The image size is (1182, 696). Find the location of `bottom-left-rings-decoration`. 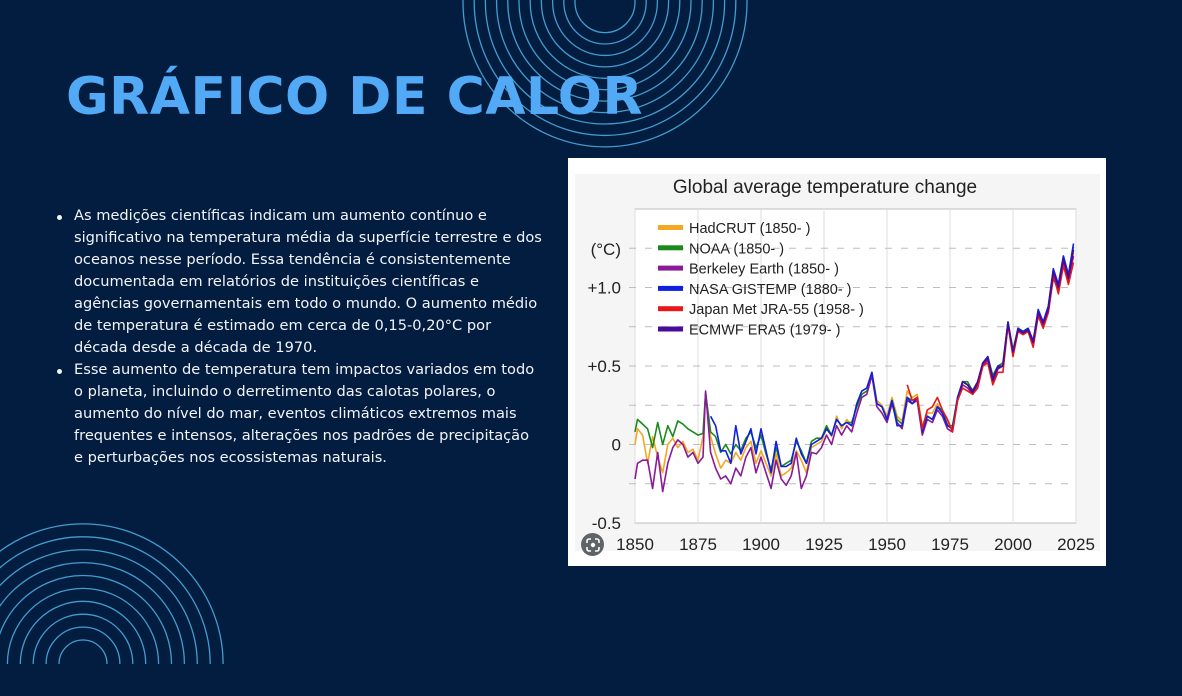

bottom-left-rings-decoration is located at coordinates (112, 594).